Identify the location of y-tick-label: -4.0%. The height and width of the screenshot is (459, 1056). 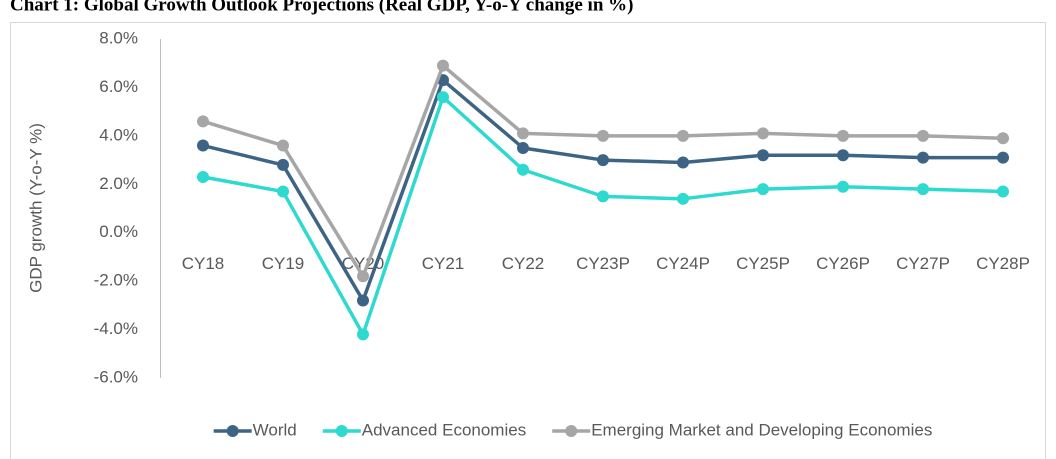
(116, 328).